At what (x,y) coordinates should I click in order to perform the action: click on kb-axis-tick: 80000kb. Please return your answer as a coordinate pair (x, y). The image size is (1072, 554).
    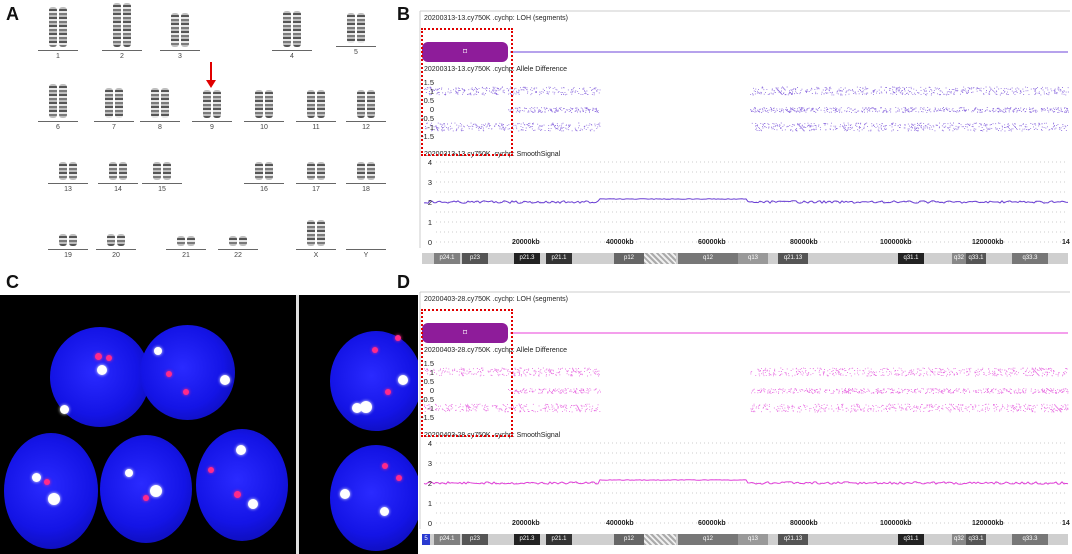
    Looking at the image, I should click on (804, 242).